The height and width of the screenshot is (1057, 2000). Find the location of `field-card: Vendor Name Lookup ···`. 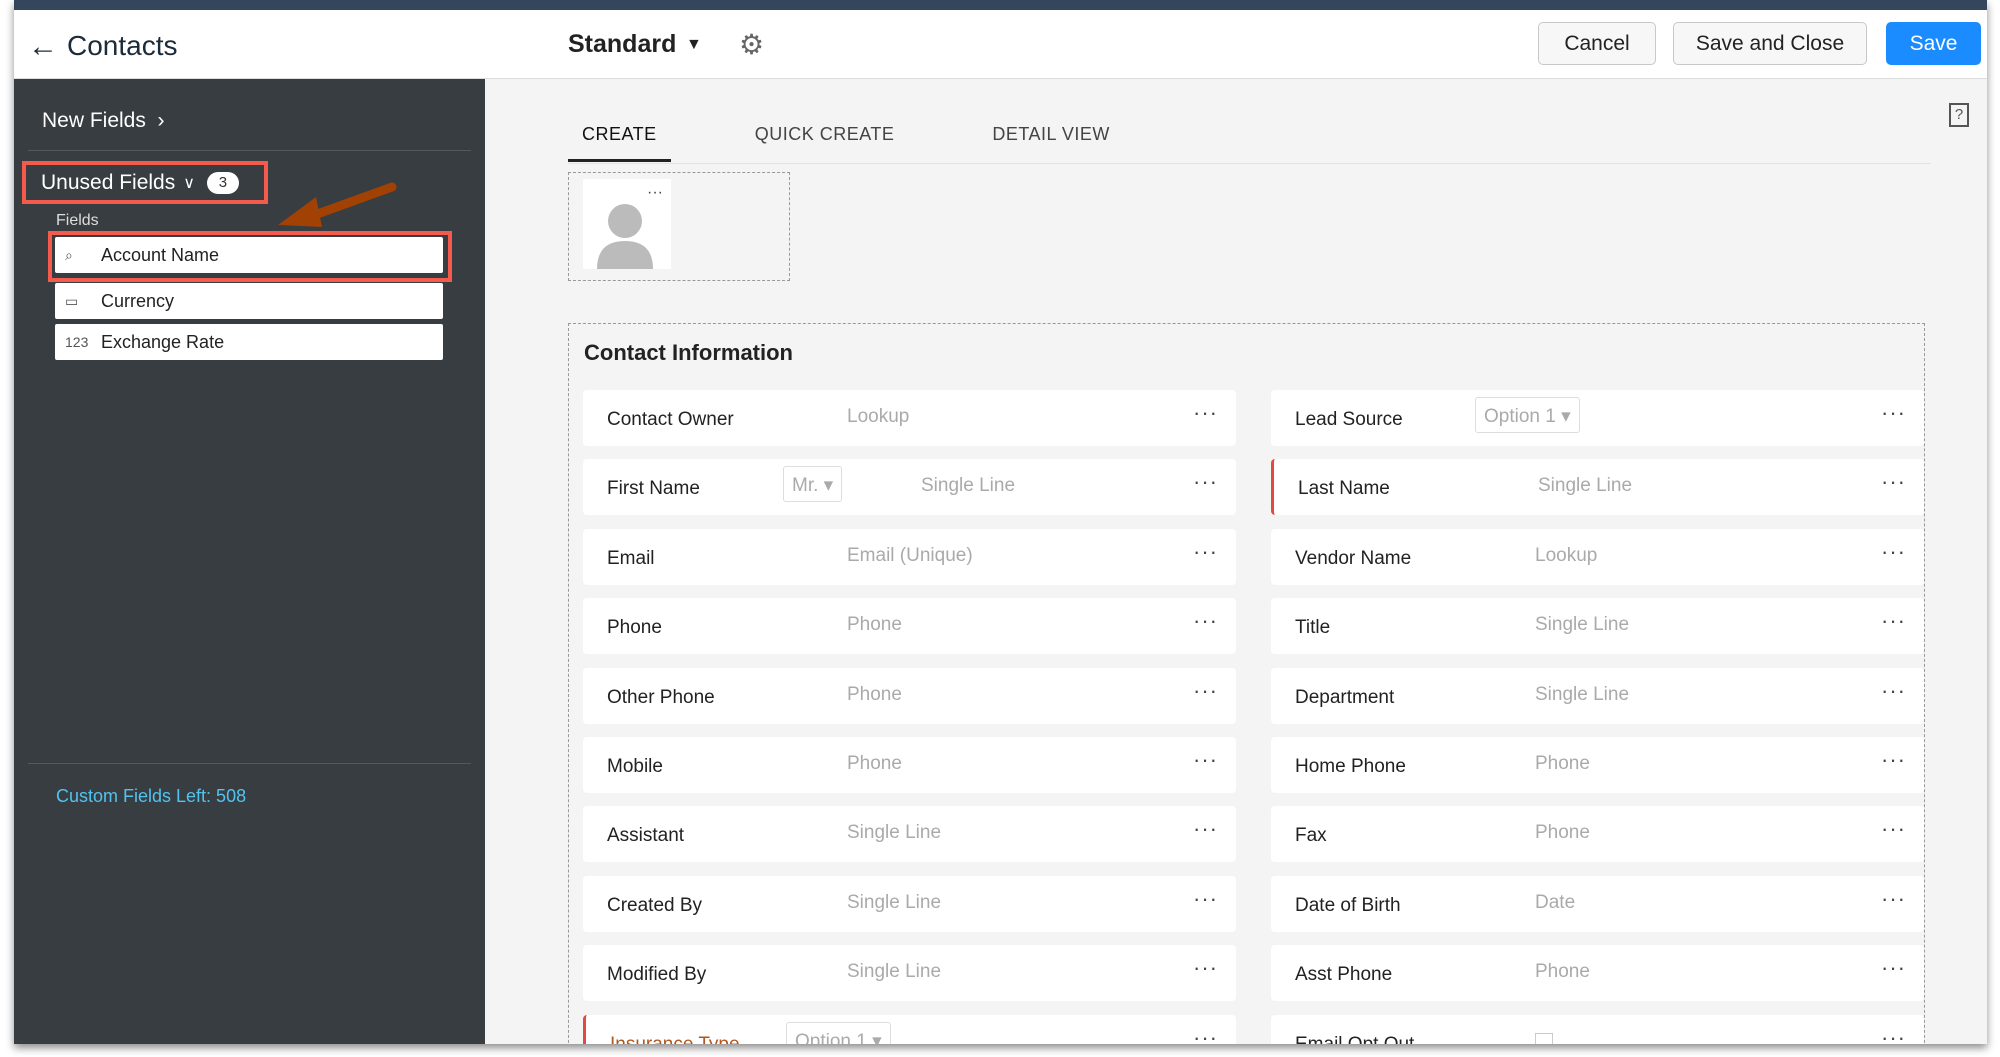

field-card: Vendor Name Lookup ··· is located at coordinates (1597, 556).